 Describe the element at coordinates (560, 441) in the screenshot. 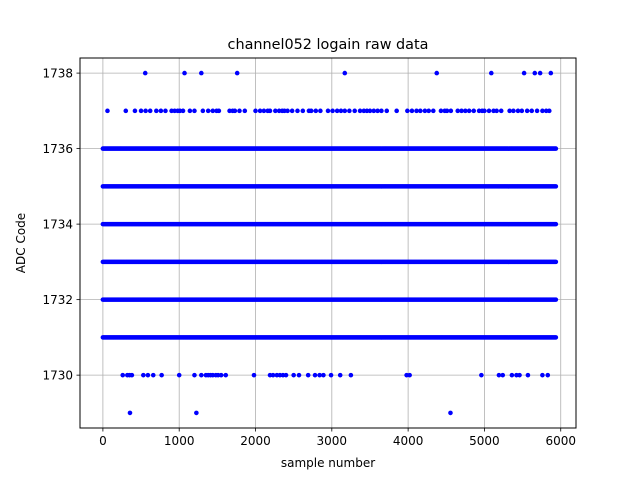

I see `x-tick-label: 6000` at that location.